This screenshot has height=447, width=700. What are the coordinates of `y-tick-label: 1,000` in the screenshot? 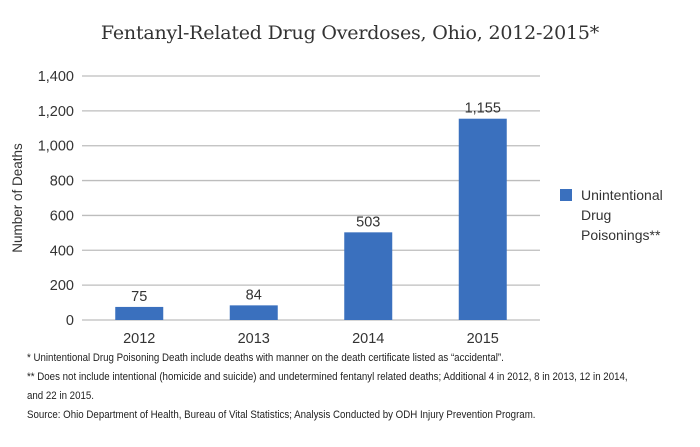 It's located at (56, 147).